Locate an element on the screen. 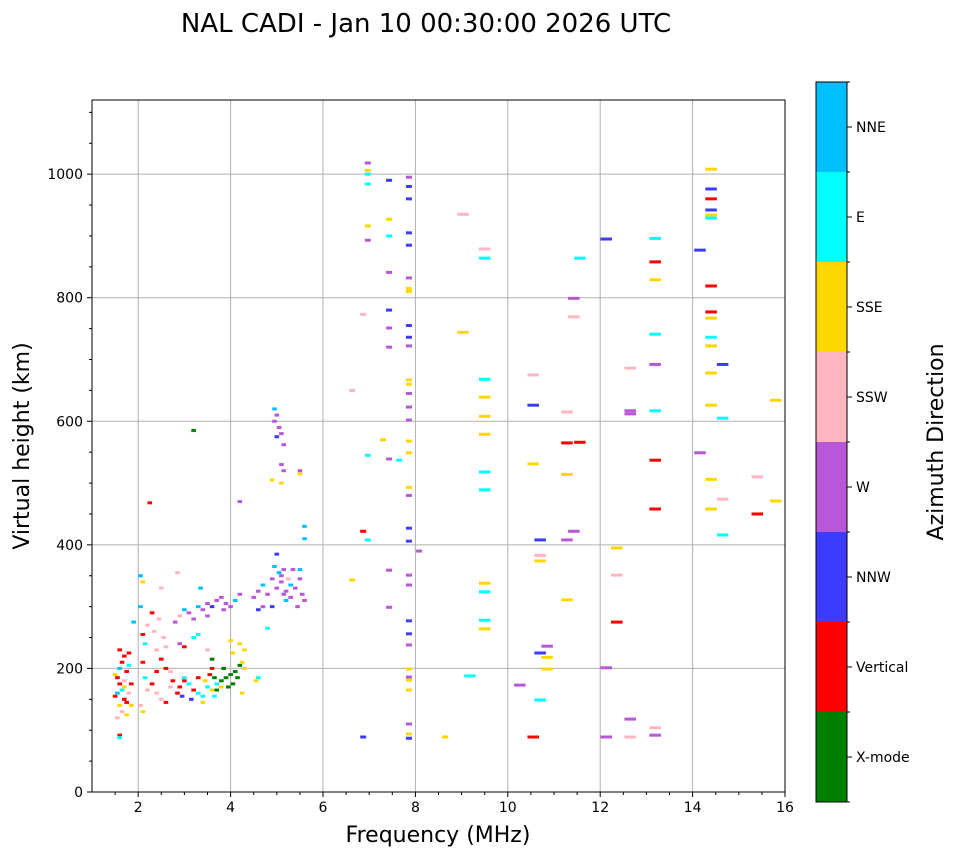  colorbar-swatch-ssw is located at coordinates (831, 397).